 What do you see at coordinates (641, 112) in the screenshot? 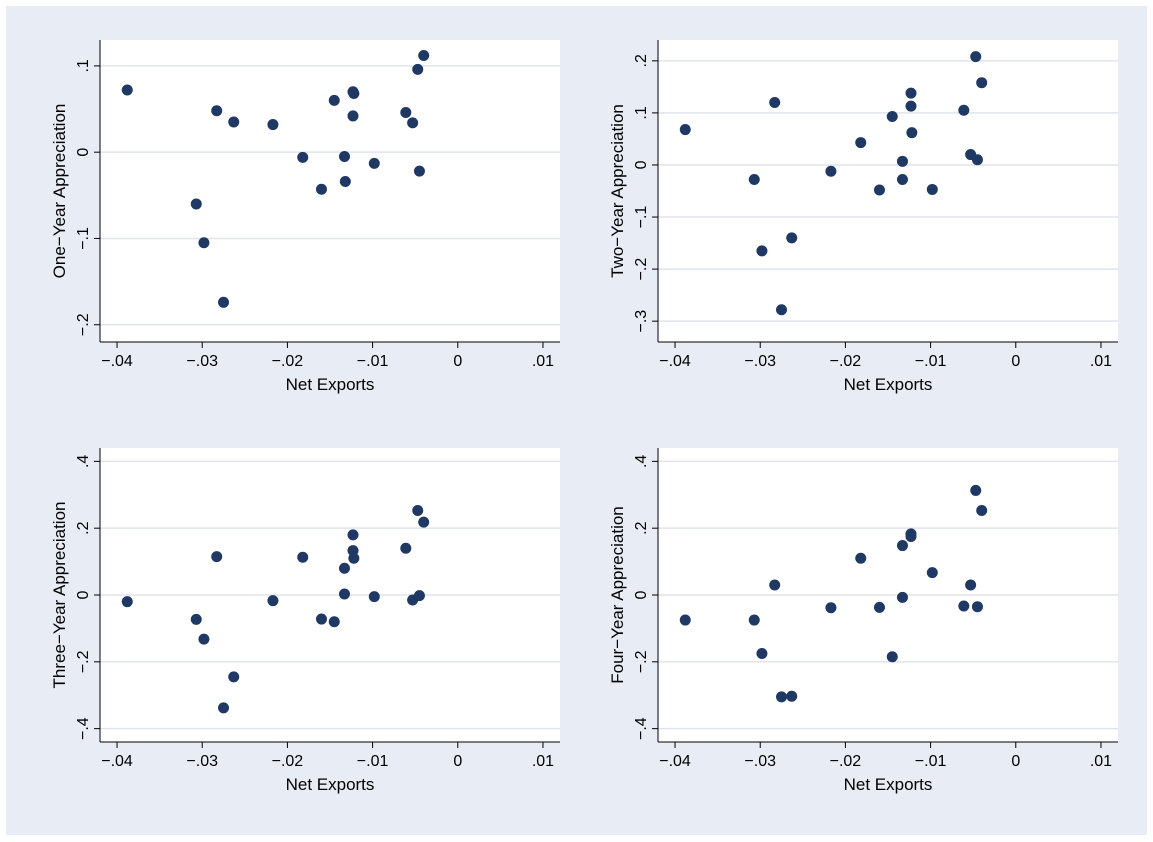
I see `y-tick-label: .1` at bounding box center [641, 112].